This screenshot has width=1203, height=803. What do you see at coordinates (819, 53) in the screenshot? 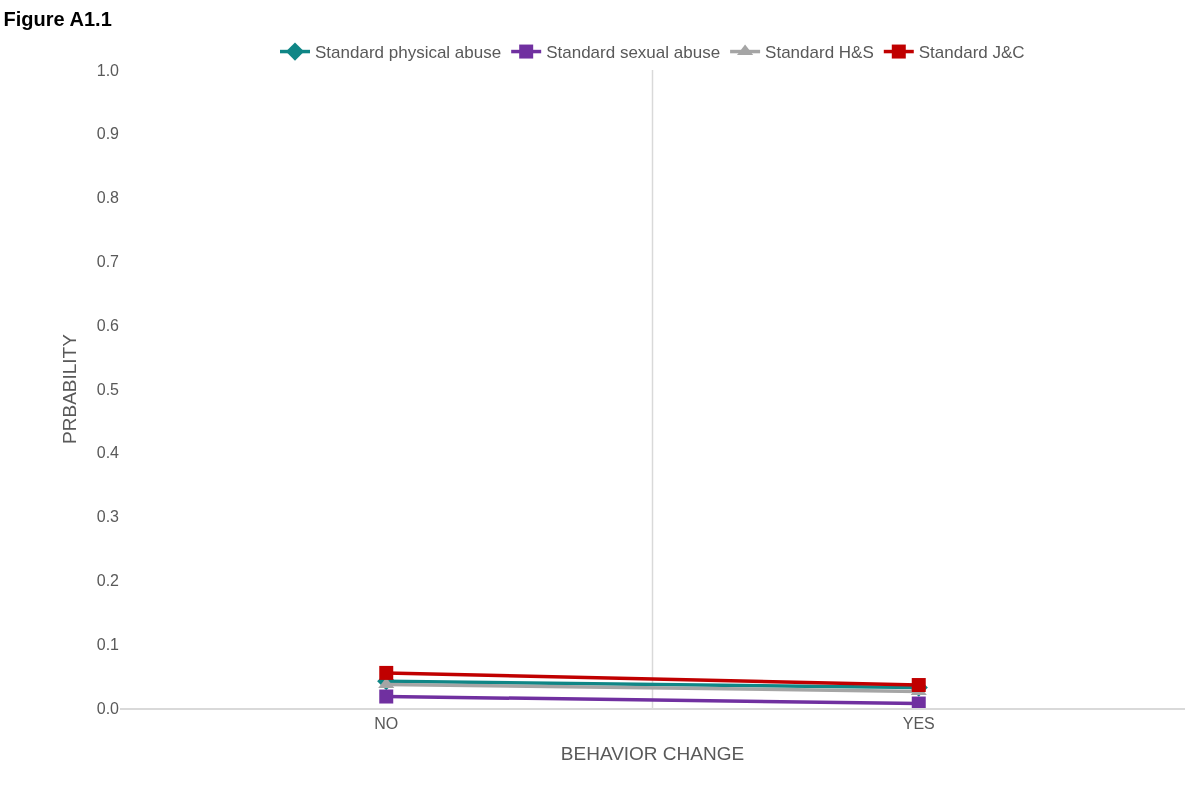
I see `legend-label: Standard H&S` at bounding box center [819, 53].